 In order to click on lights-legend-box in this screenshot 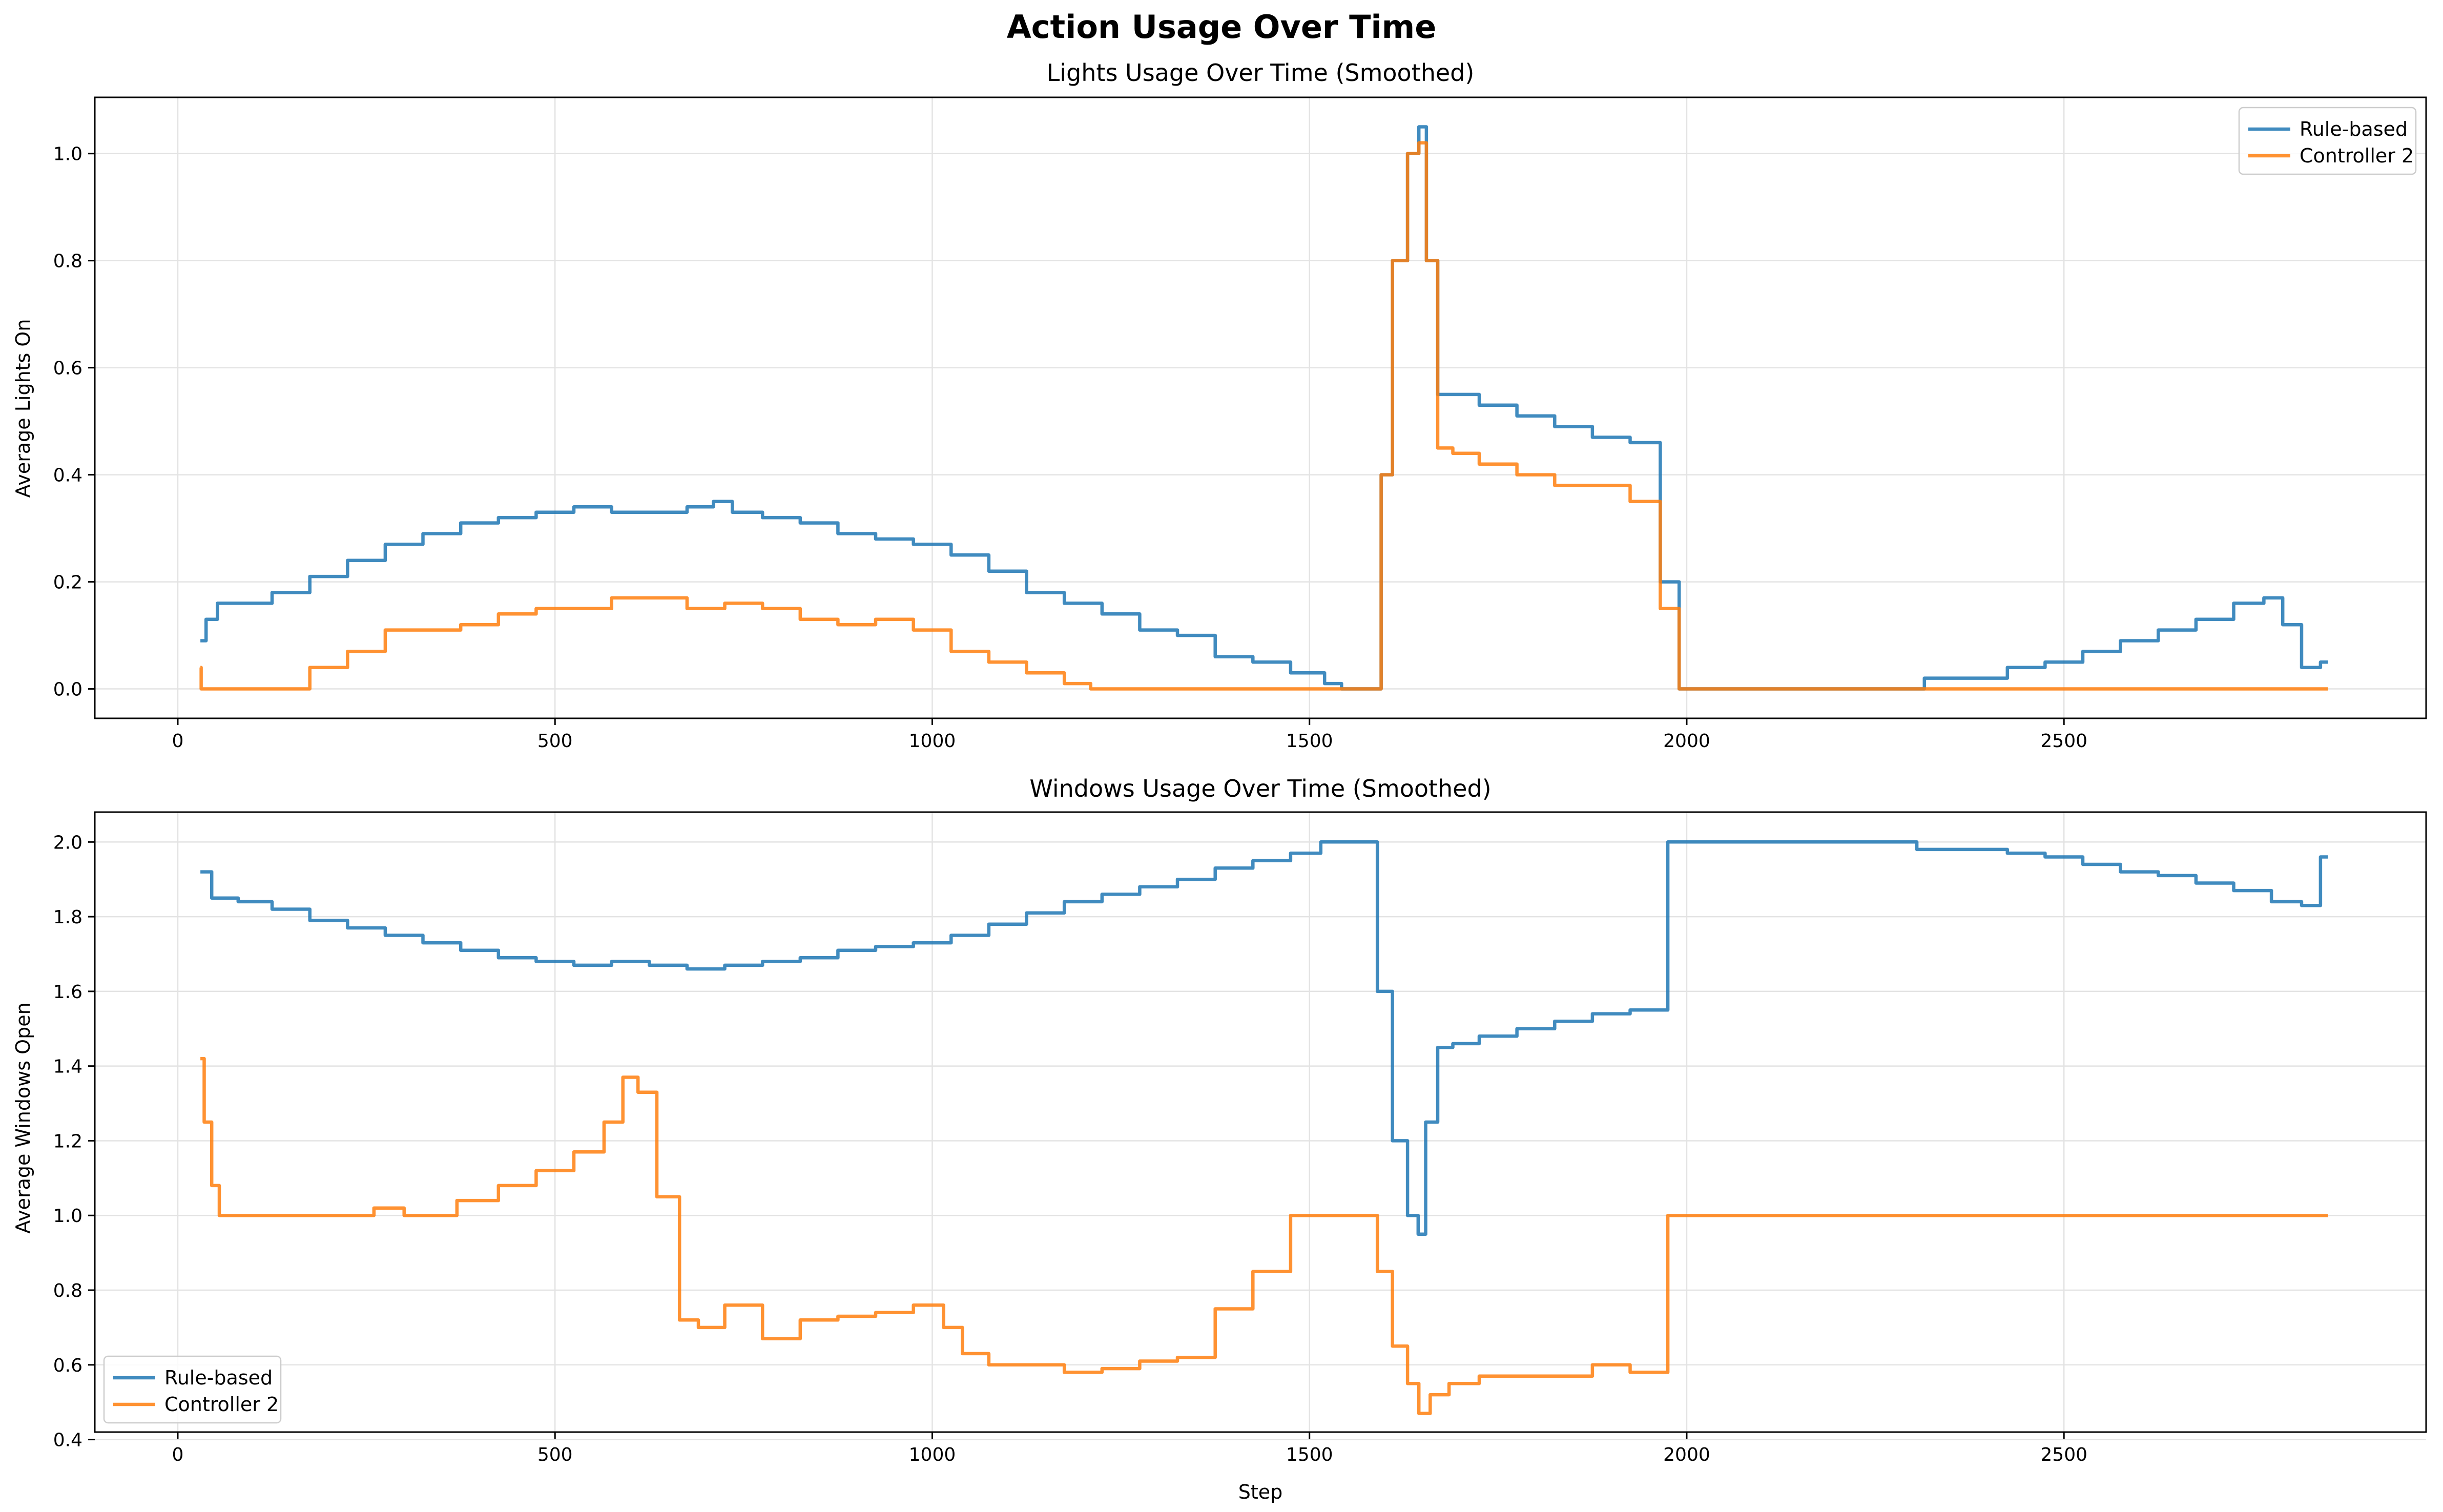, I will do `click(2327, 141)`.